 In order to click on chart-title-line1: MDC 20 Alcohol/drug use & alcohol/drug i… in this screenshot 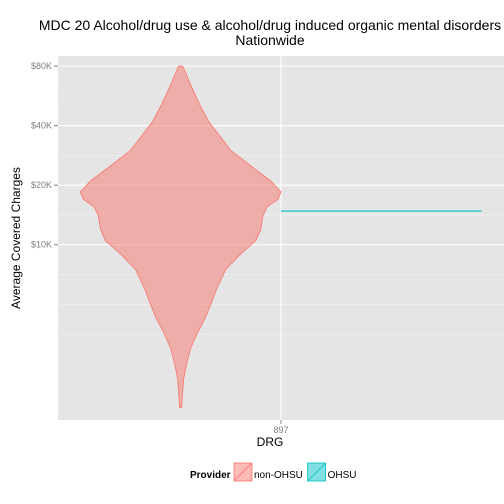, I will do `click(270, 25)`.